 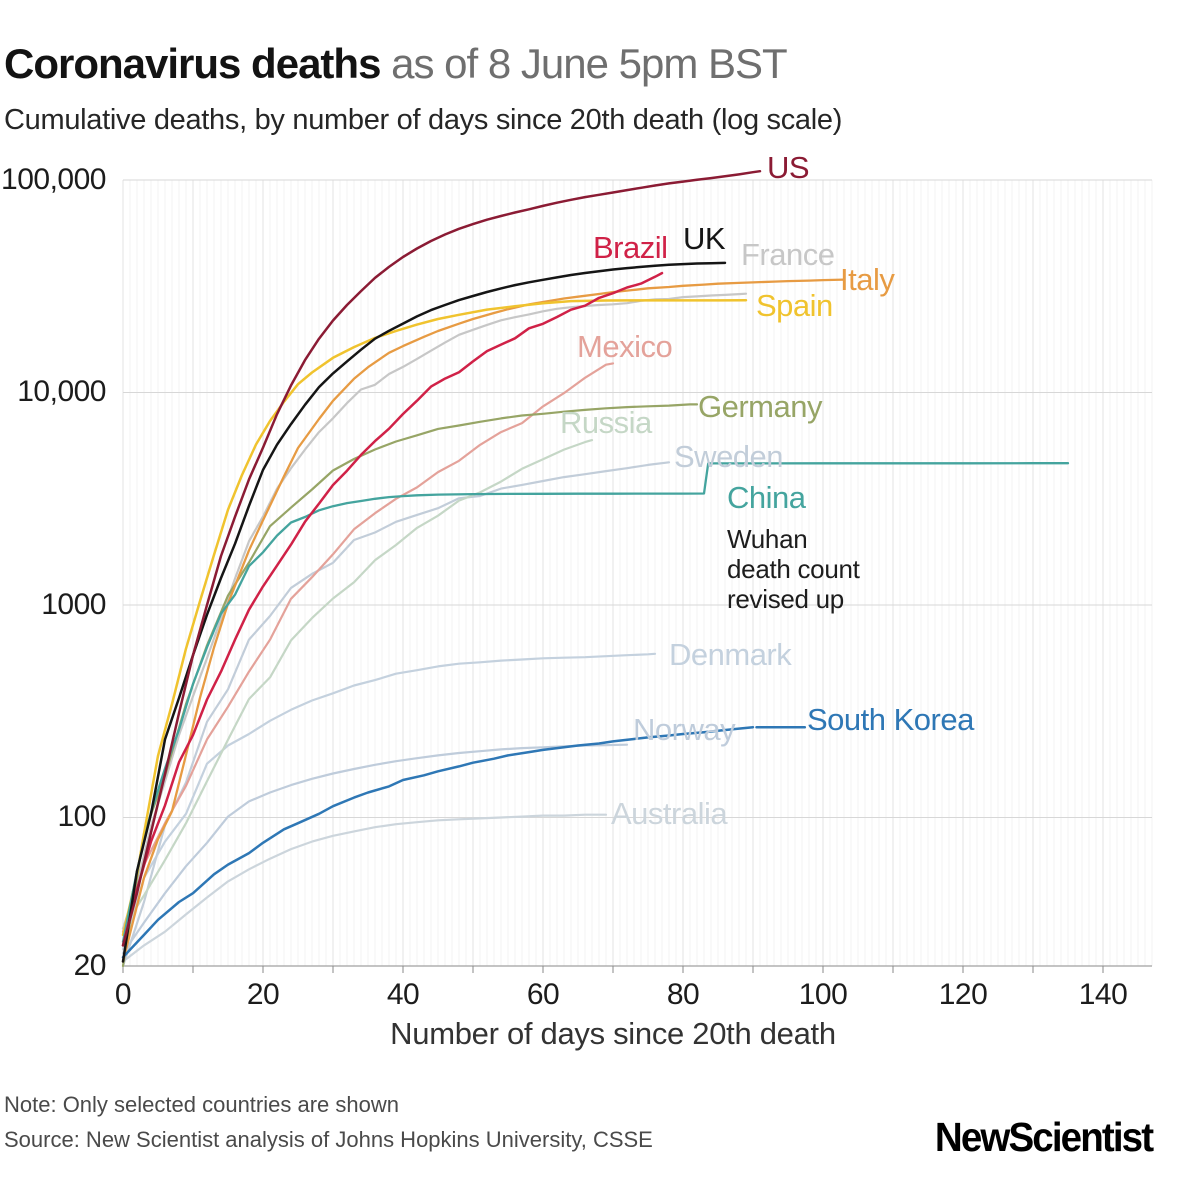 I want to click on series-line-denmark, so click(x=389, y=801).